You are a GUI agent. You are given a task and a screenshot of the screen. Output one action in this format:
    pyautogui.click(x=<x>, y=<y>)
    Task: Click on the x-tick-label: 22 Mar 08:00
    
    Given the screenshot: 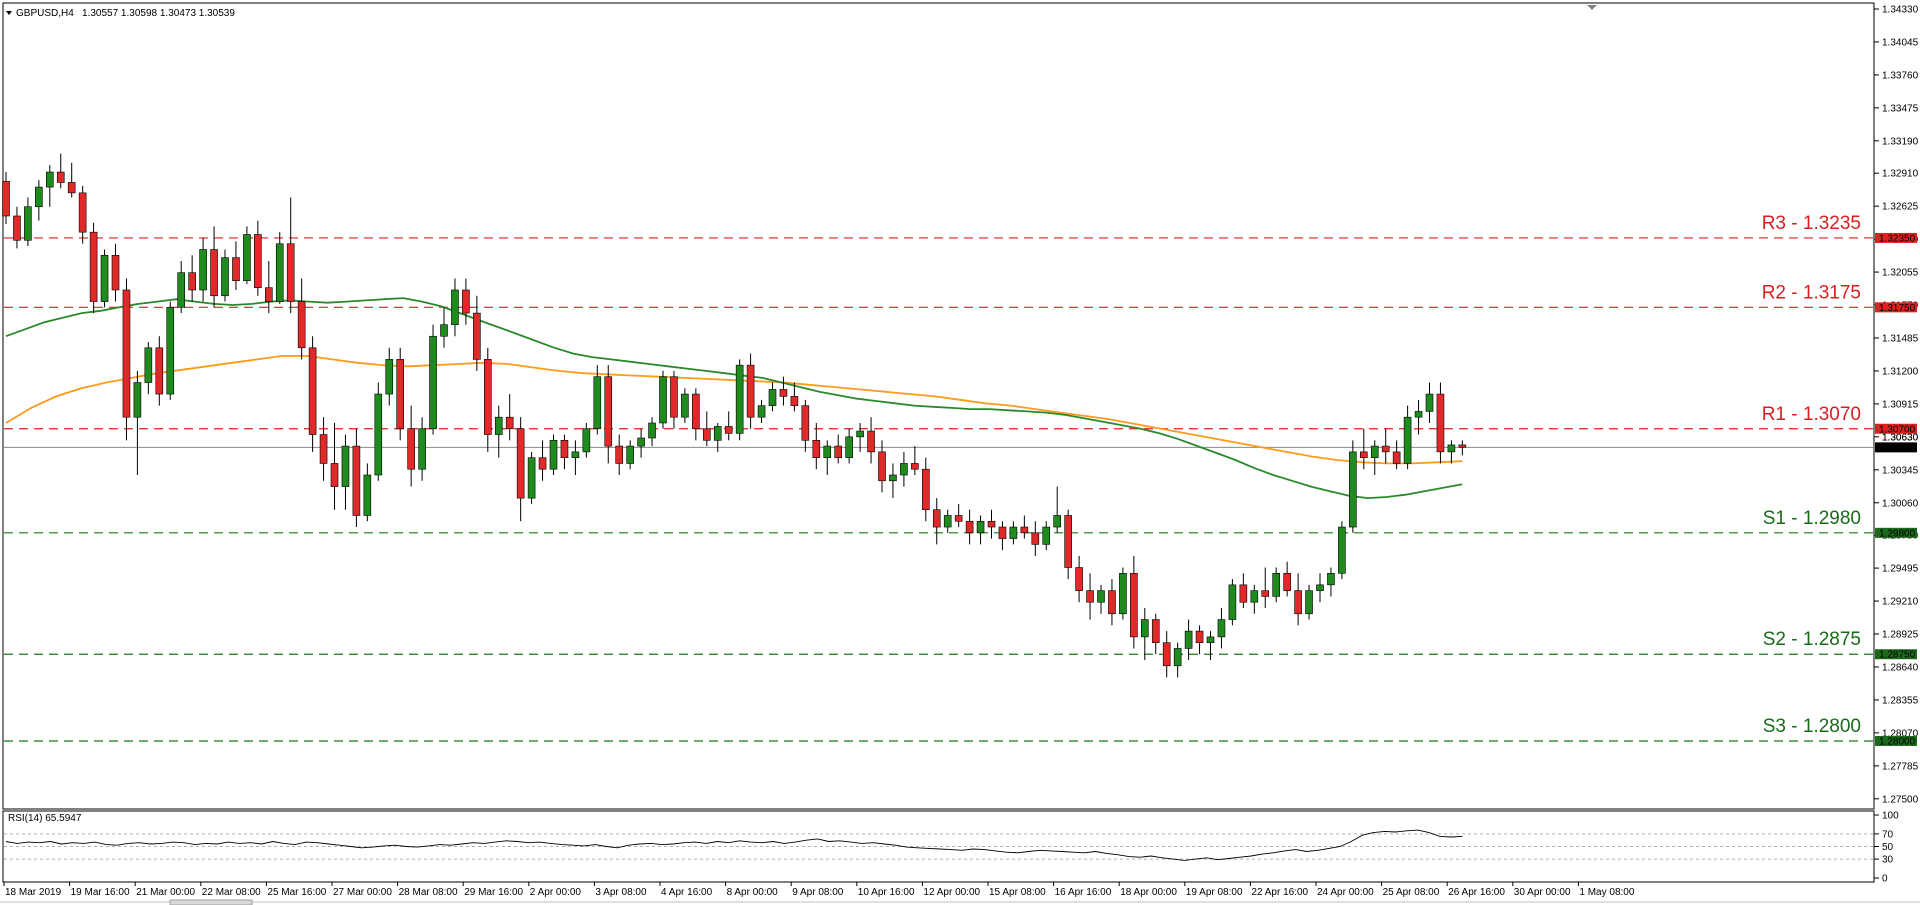 What is the action you would take?
    pyautogui.click(x=231, y=892)
    